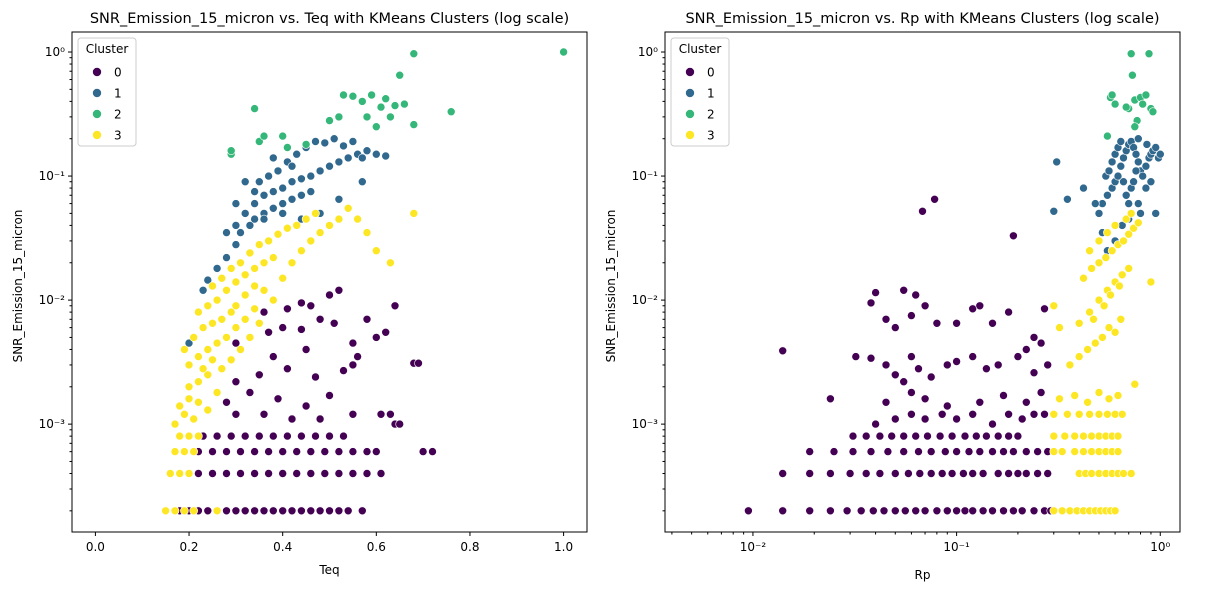  What do you see at coordinates (711, 115) in the screenshot?
I see `legend-entry-label: 2` at bounding box center [711, 115].